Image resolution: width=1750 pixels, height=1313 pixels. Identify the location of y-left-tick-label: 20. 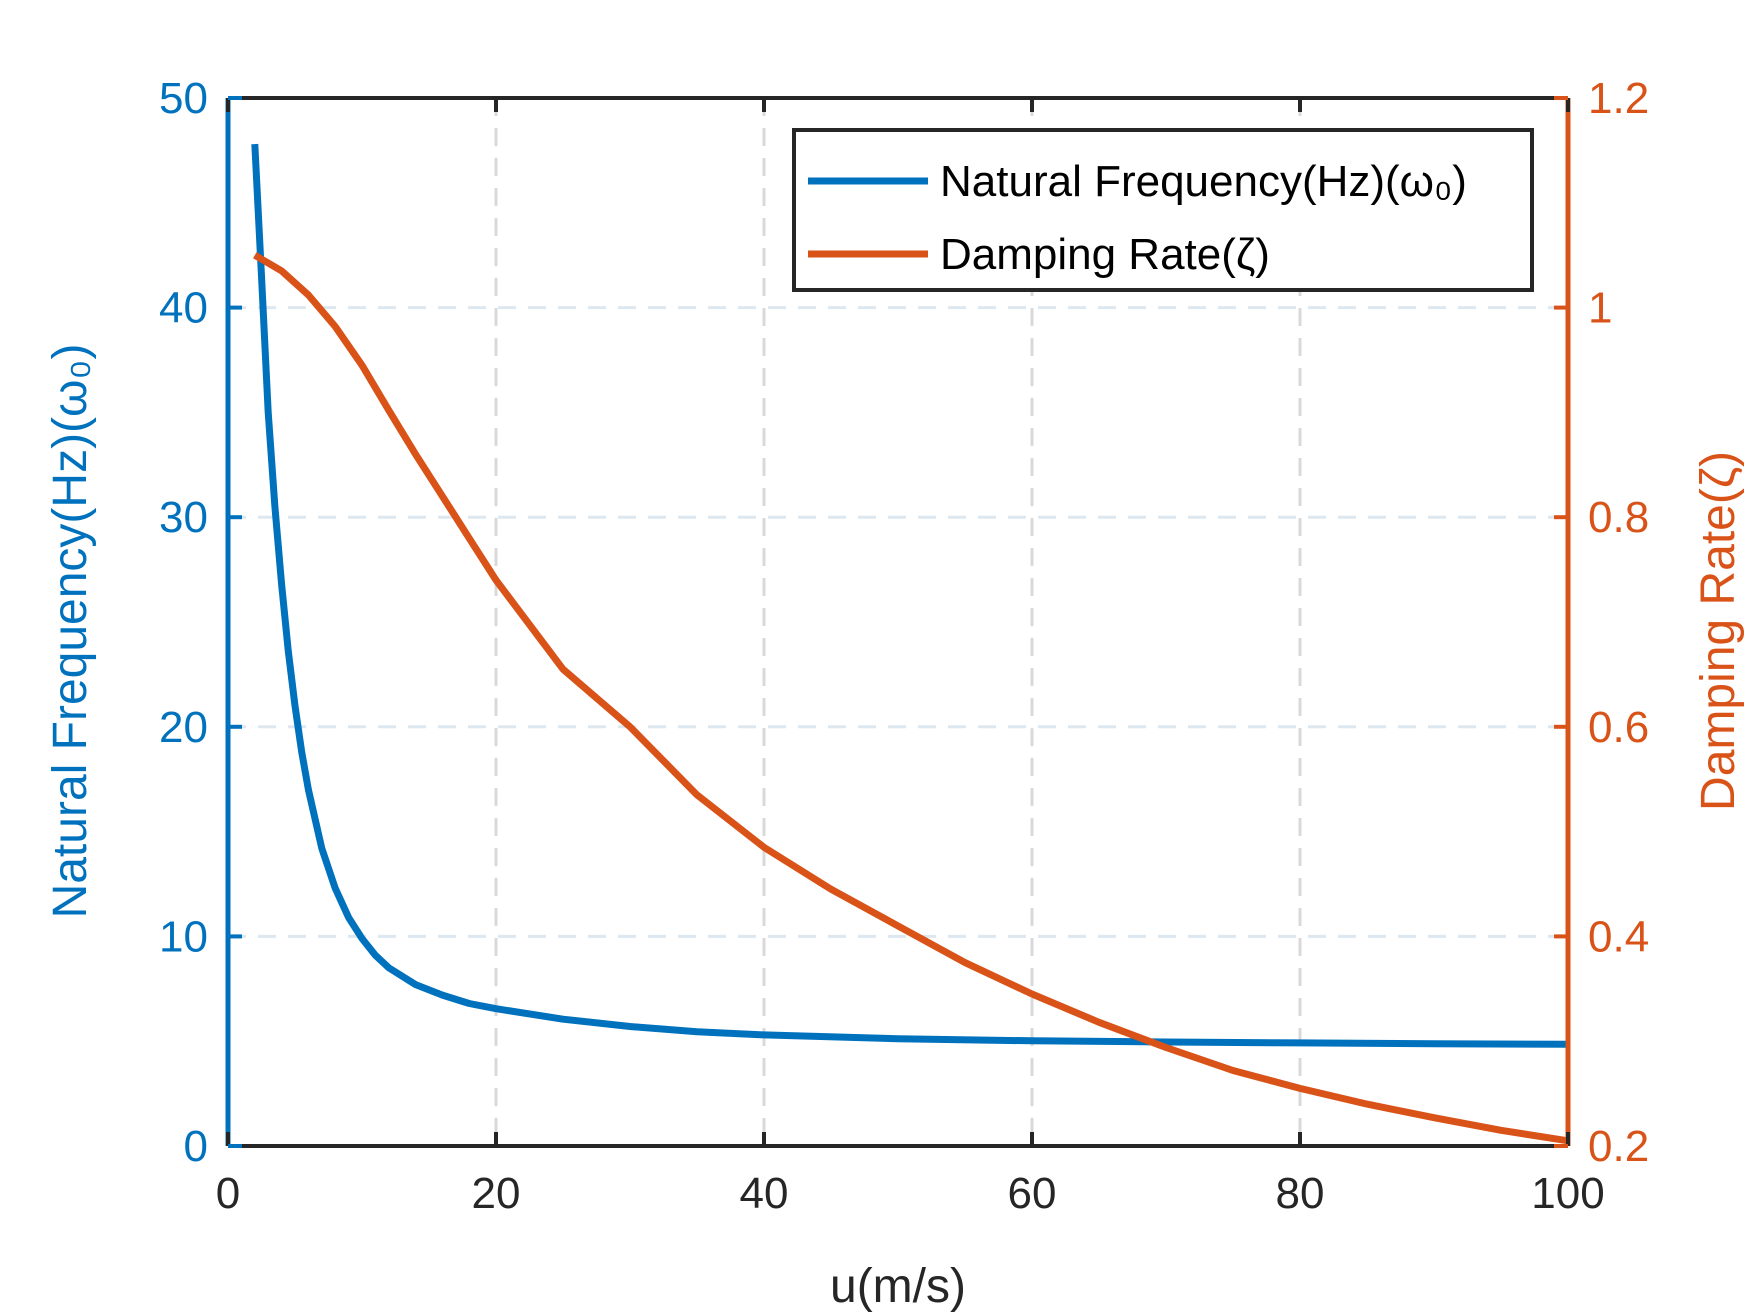
(183, 727).